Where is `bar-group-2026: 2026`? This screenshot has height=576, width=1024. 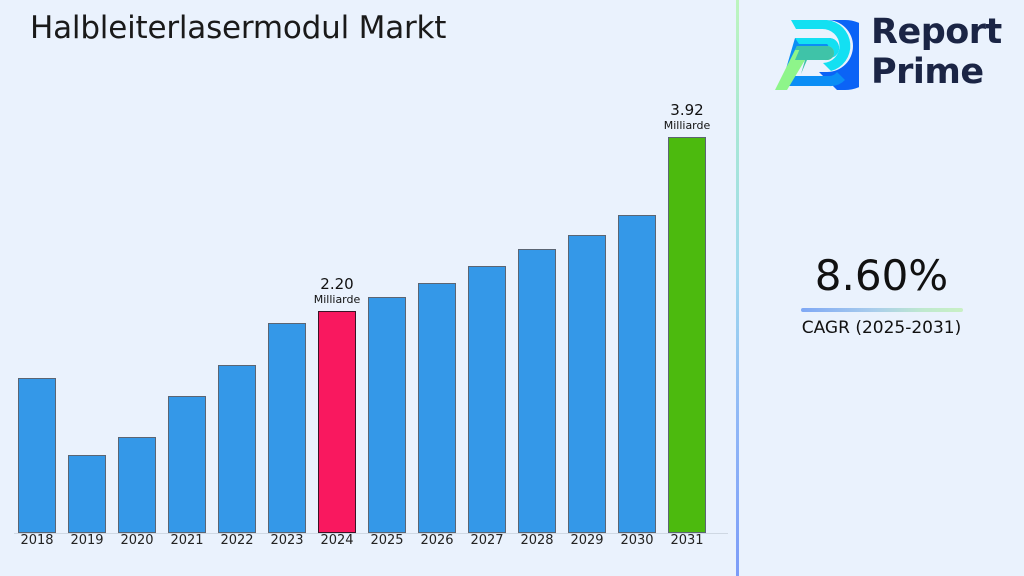 bar-group-2026: 2026 is located at coordinates (437, 415).